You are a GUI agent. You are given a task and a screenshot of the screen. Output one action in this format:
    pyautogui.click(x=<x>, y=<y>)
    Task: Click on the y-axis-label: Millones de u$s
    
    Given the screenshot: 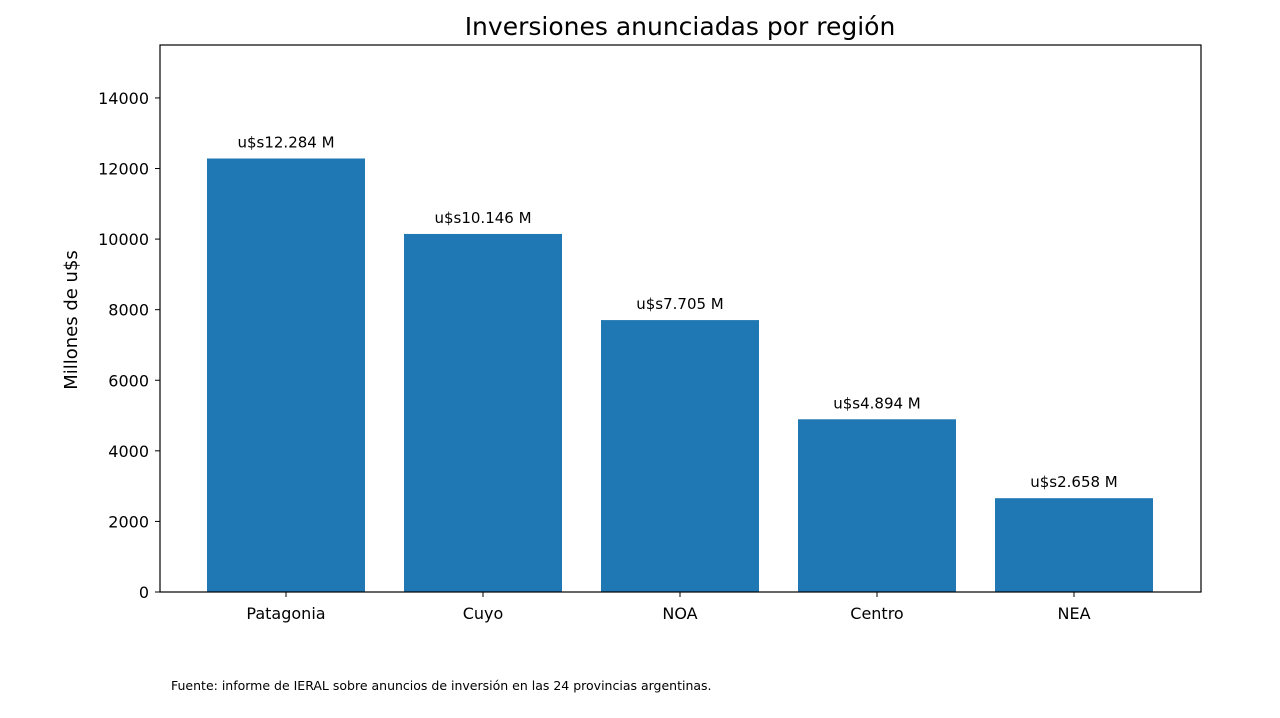 What is the action you would take?
    pyautogui.click(x=71, y=320)
    